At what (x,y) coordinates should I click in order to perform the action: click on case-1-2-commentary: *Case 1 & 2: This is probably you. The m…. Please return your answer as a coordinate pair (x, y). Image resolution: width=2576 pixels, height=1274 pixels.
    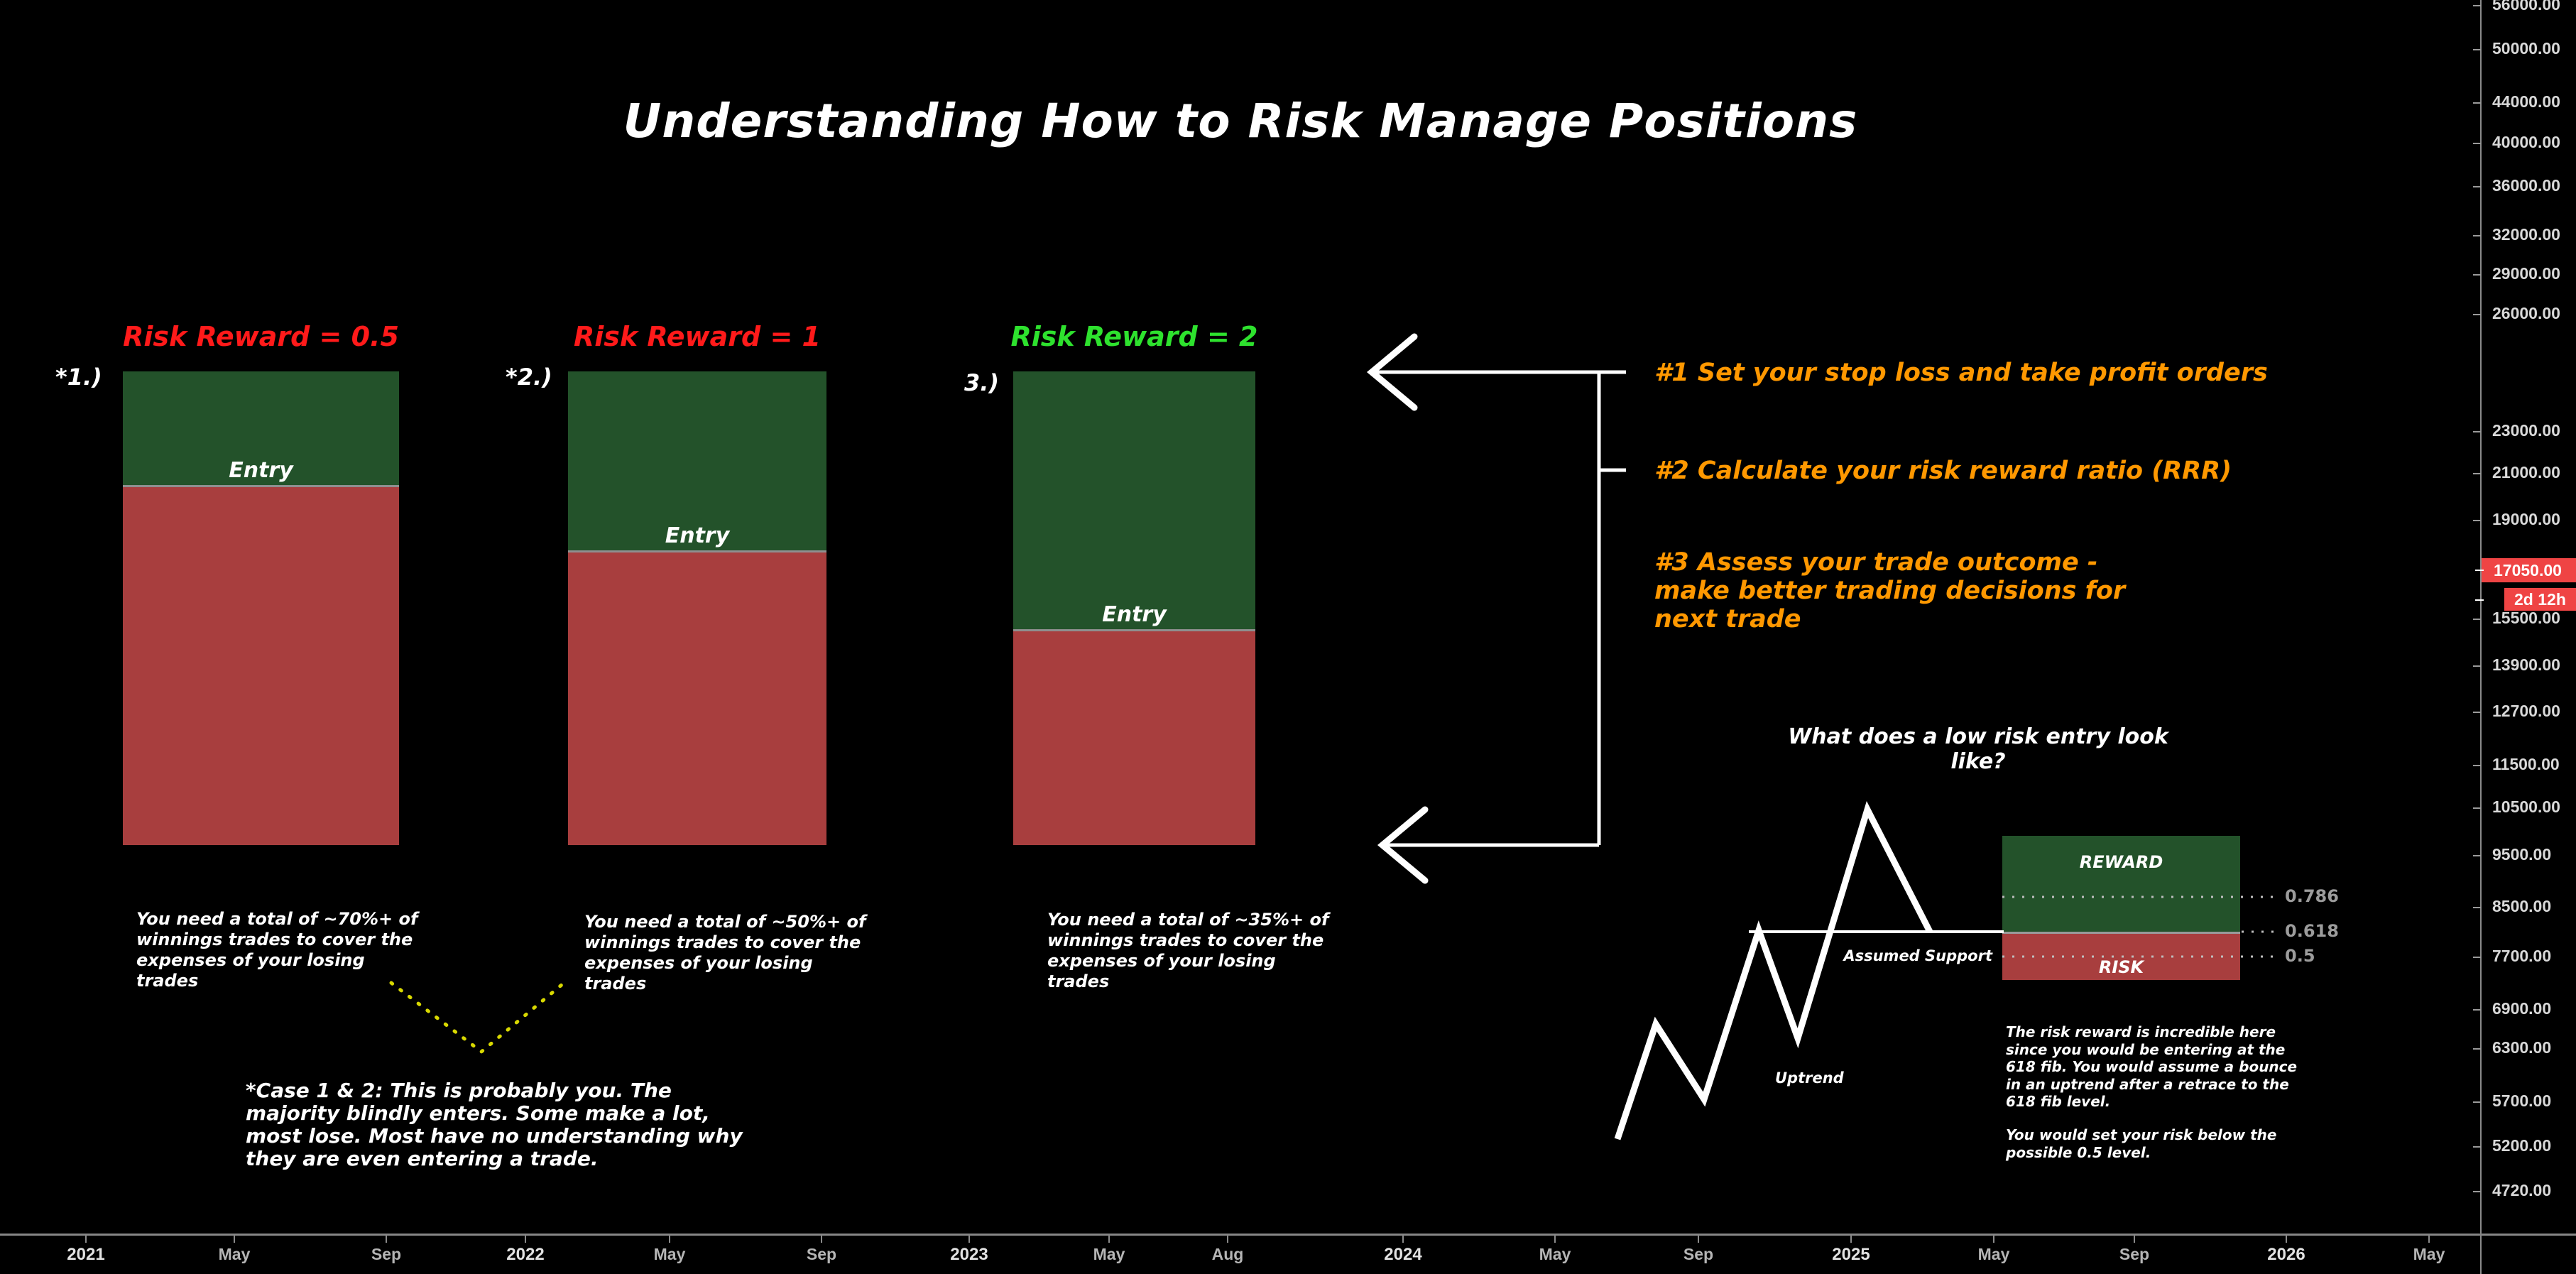
    Looking at the image, I should click on (494, 1124).